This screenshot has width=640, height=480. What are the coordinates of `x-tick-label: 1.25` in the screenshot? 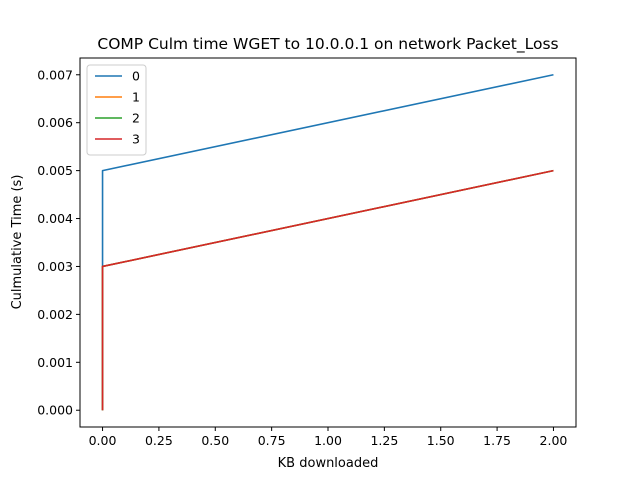 It's located at (384, 440).